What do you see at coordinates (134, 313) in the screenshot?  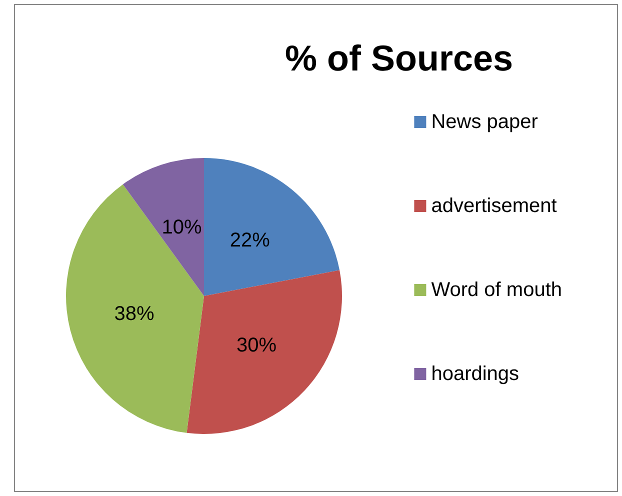 I see `data-label: 38%` at bounding box center [134, 313].